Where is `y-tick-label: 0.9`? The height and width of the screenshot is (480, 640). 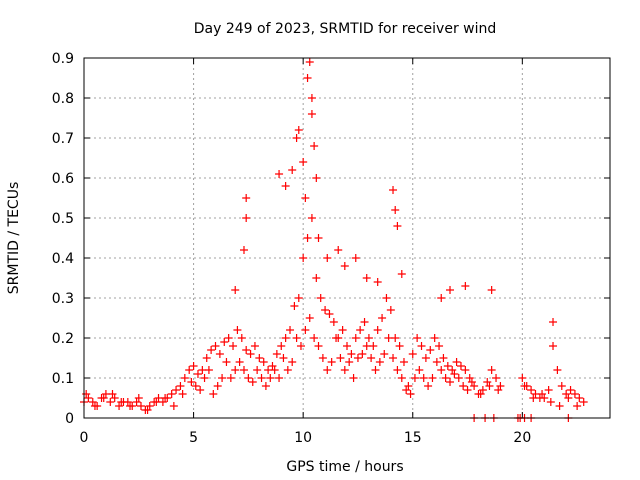
y-tick-label: 0.9 is located at coordinates (63, 59).